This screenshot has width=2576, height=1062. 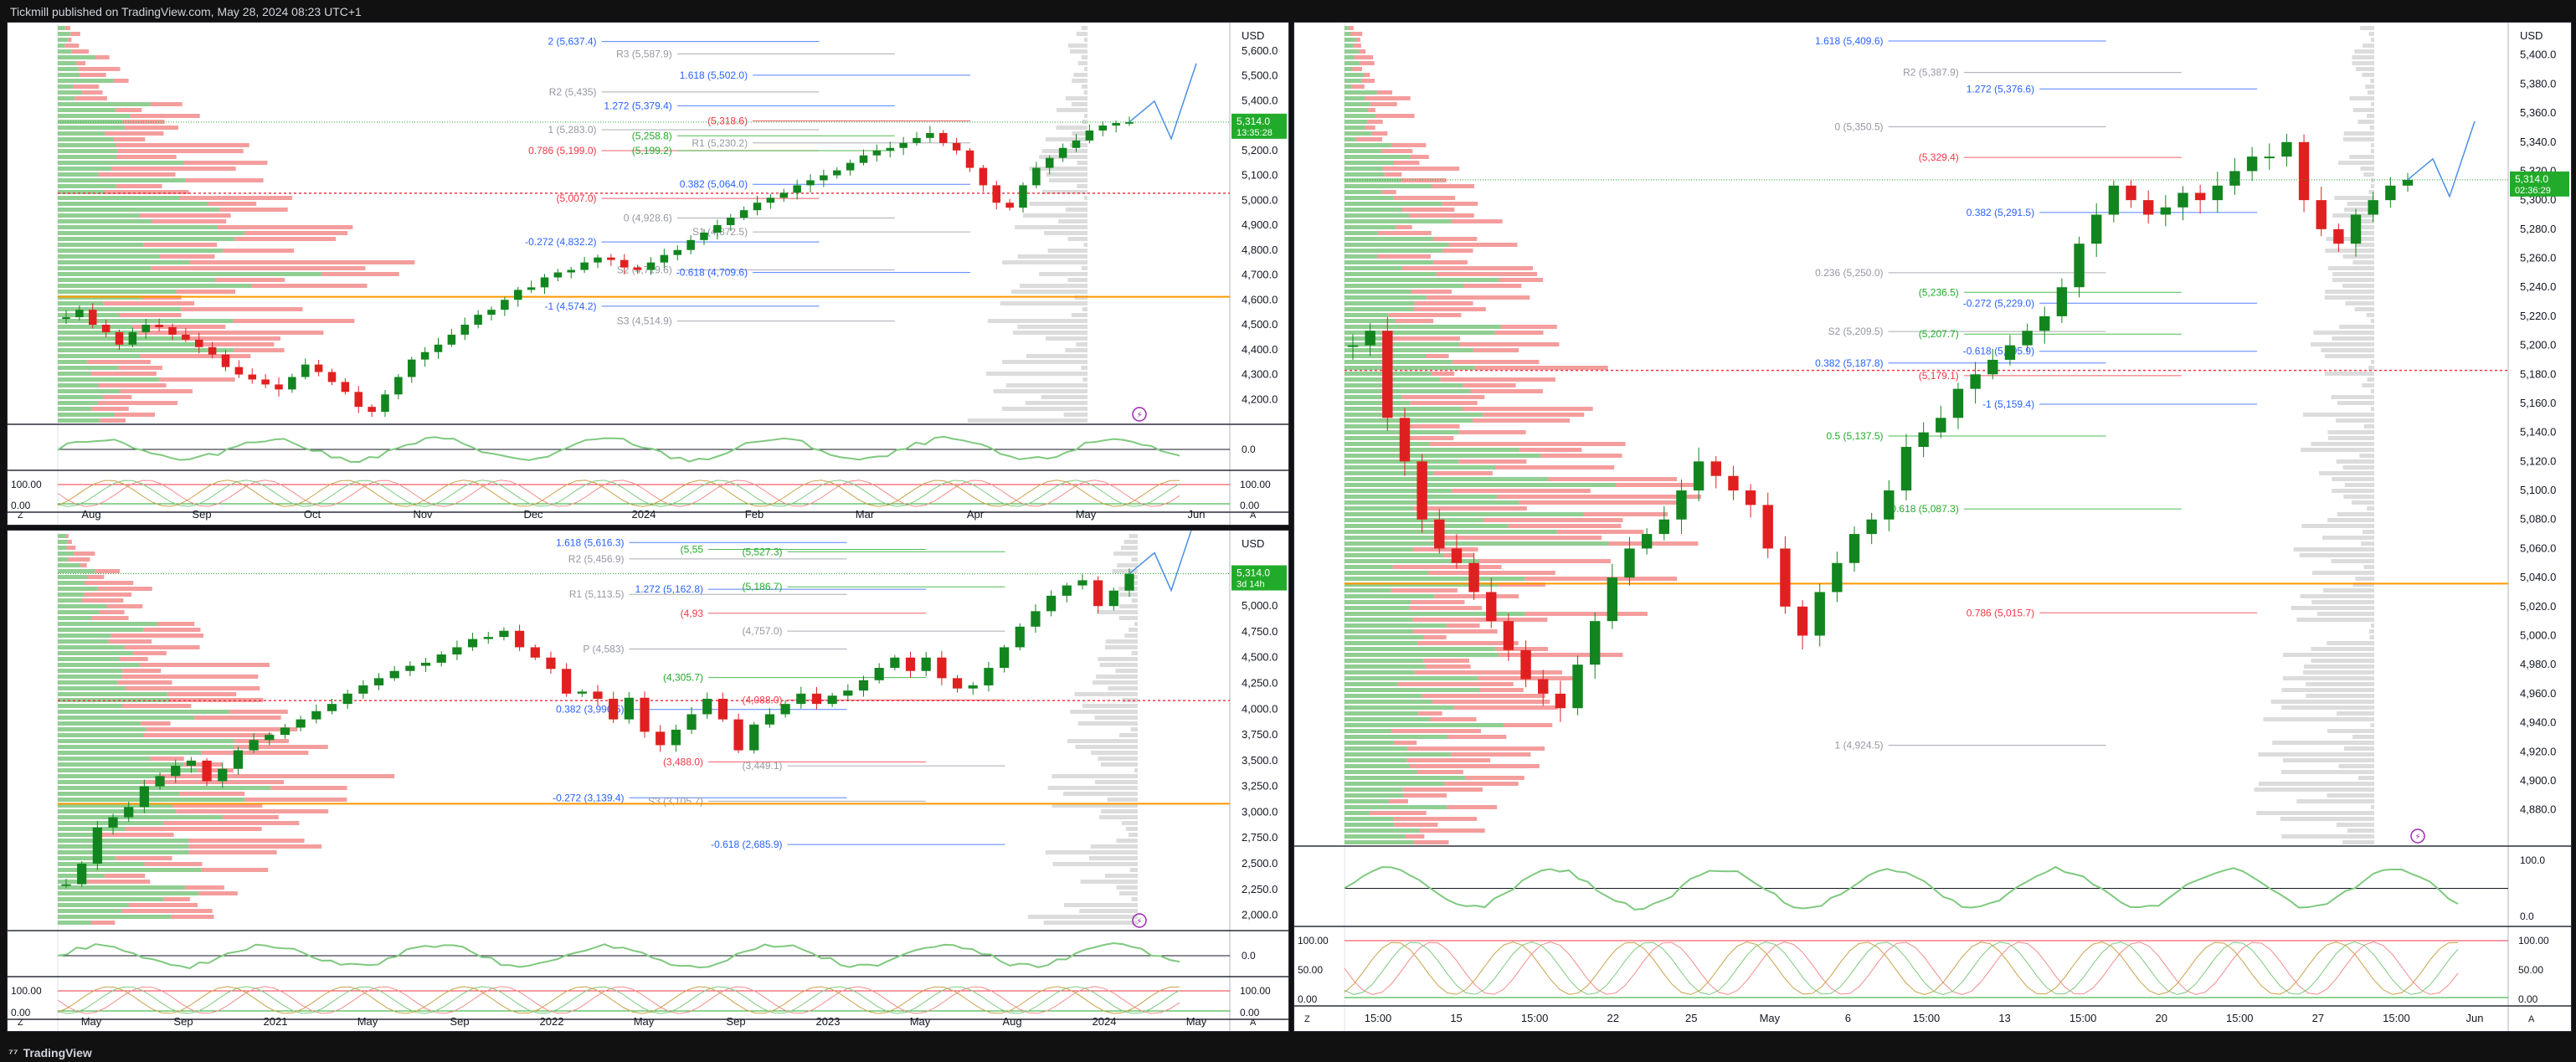 What do you see at coordinates (1849, 273) in the screenshot?
I see `level-label: 0.236 (5,250.0)` at bounding box center [1849, 273].